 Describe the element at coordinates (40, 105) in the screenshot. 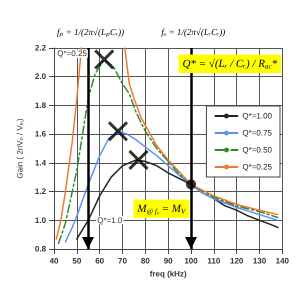

I see `y-tick-label: 1.8` at that location.